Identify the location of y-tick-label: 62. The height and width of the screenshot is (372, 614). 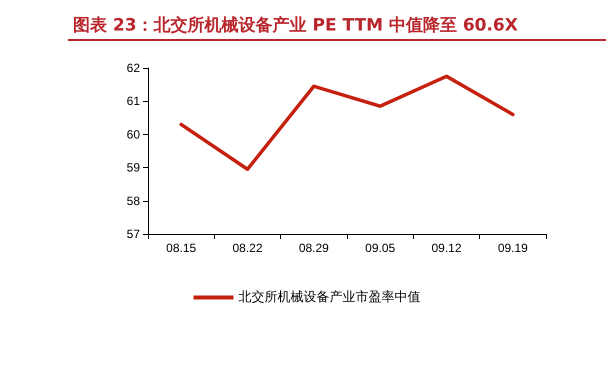
(133, 68).